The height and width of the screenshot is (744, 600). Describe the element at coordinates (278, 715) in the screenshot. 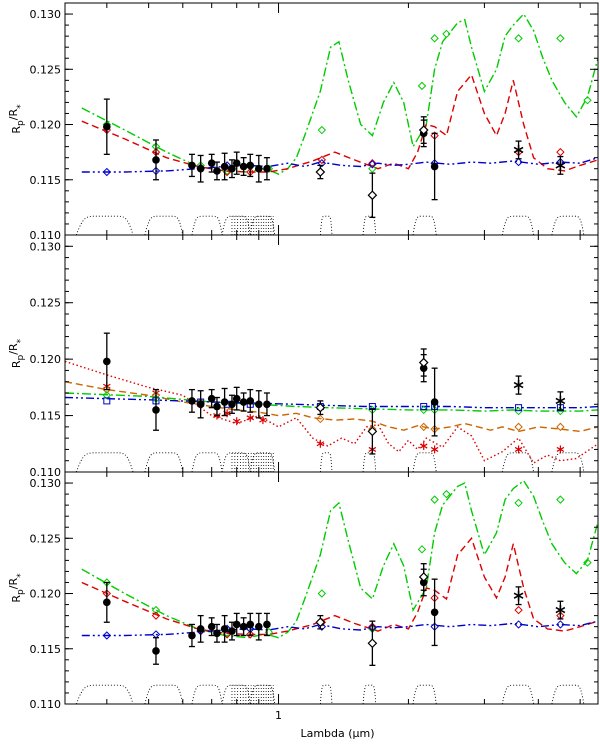

I see `x-tick-label: 1` at that location.